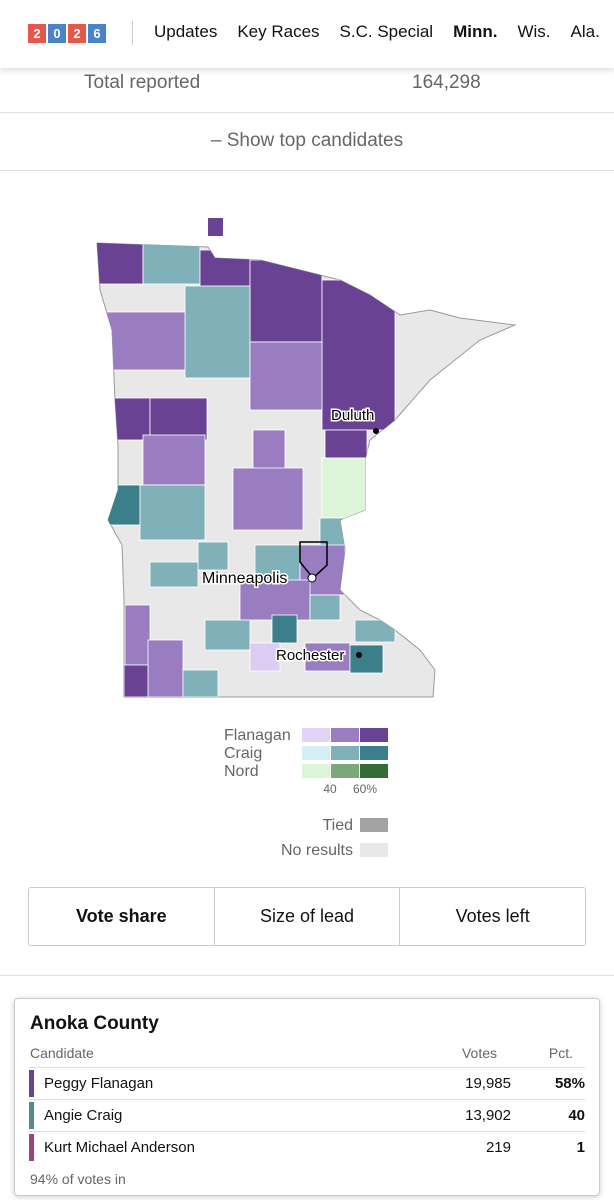 Image resolution: width=614 pixels, height=1200 pixels. What do you see at coordinates (580, 1147) in the screenshot?
I see `candidate-pct: 1` at bounding box center [580, 1147].